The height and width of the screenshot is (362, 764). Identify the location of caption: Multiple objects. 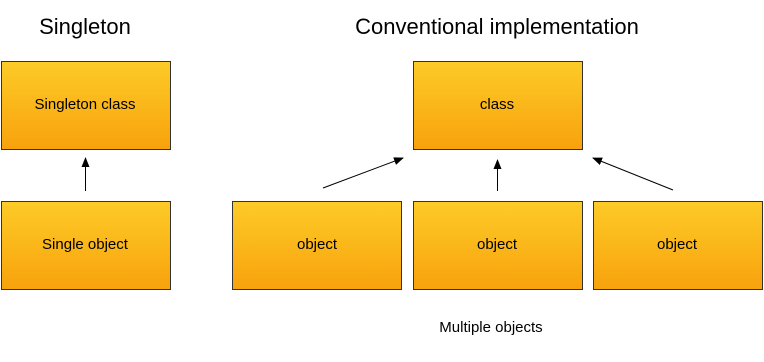
(490, 327).